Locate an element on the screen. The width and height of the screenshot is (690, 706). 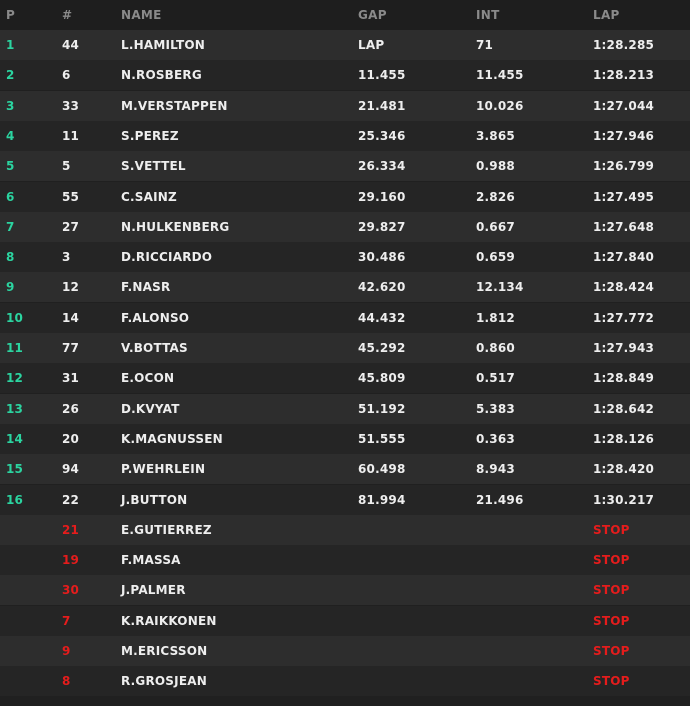
table-row: 9 12 F.NASR 42.620 12.134 1:28.424 is located at coordinates (345, 287).